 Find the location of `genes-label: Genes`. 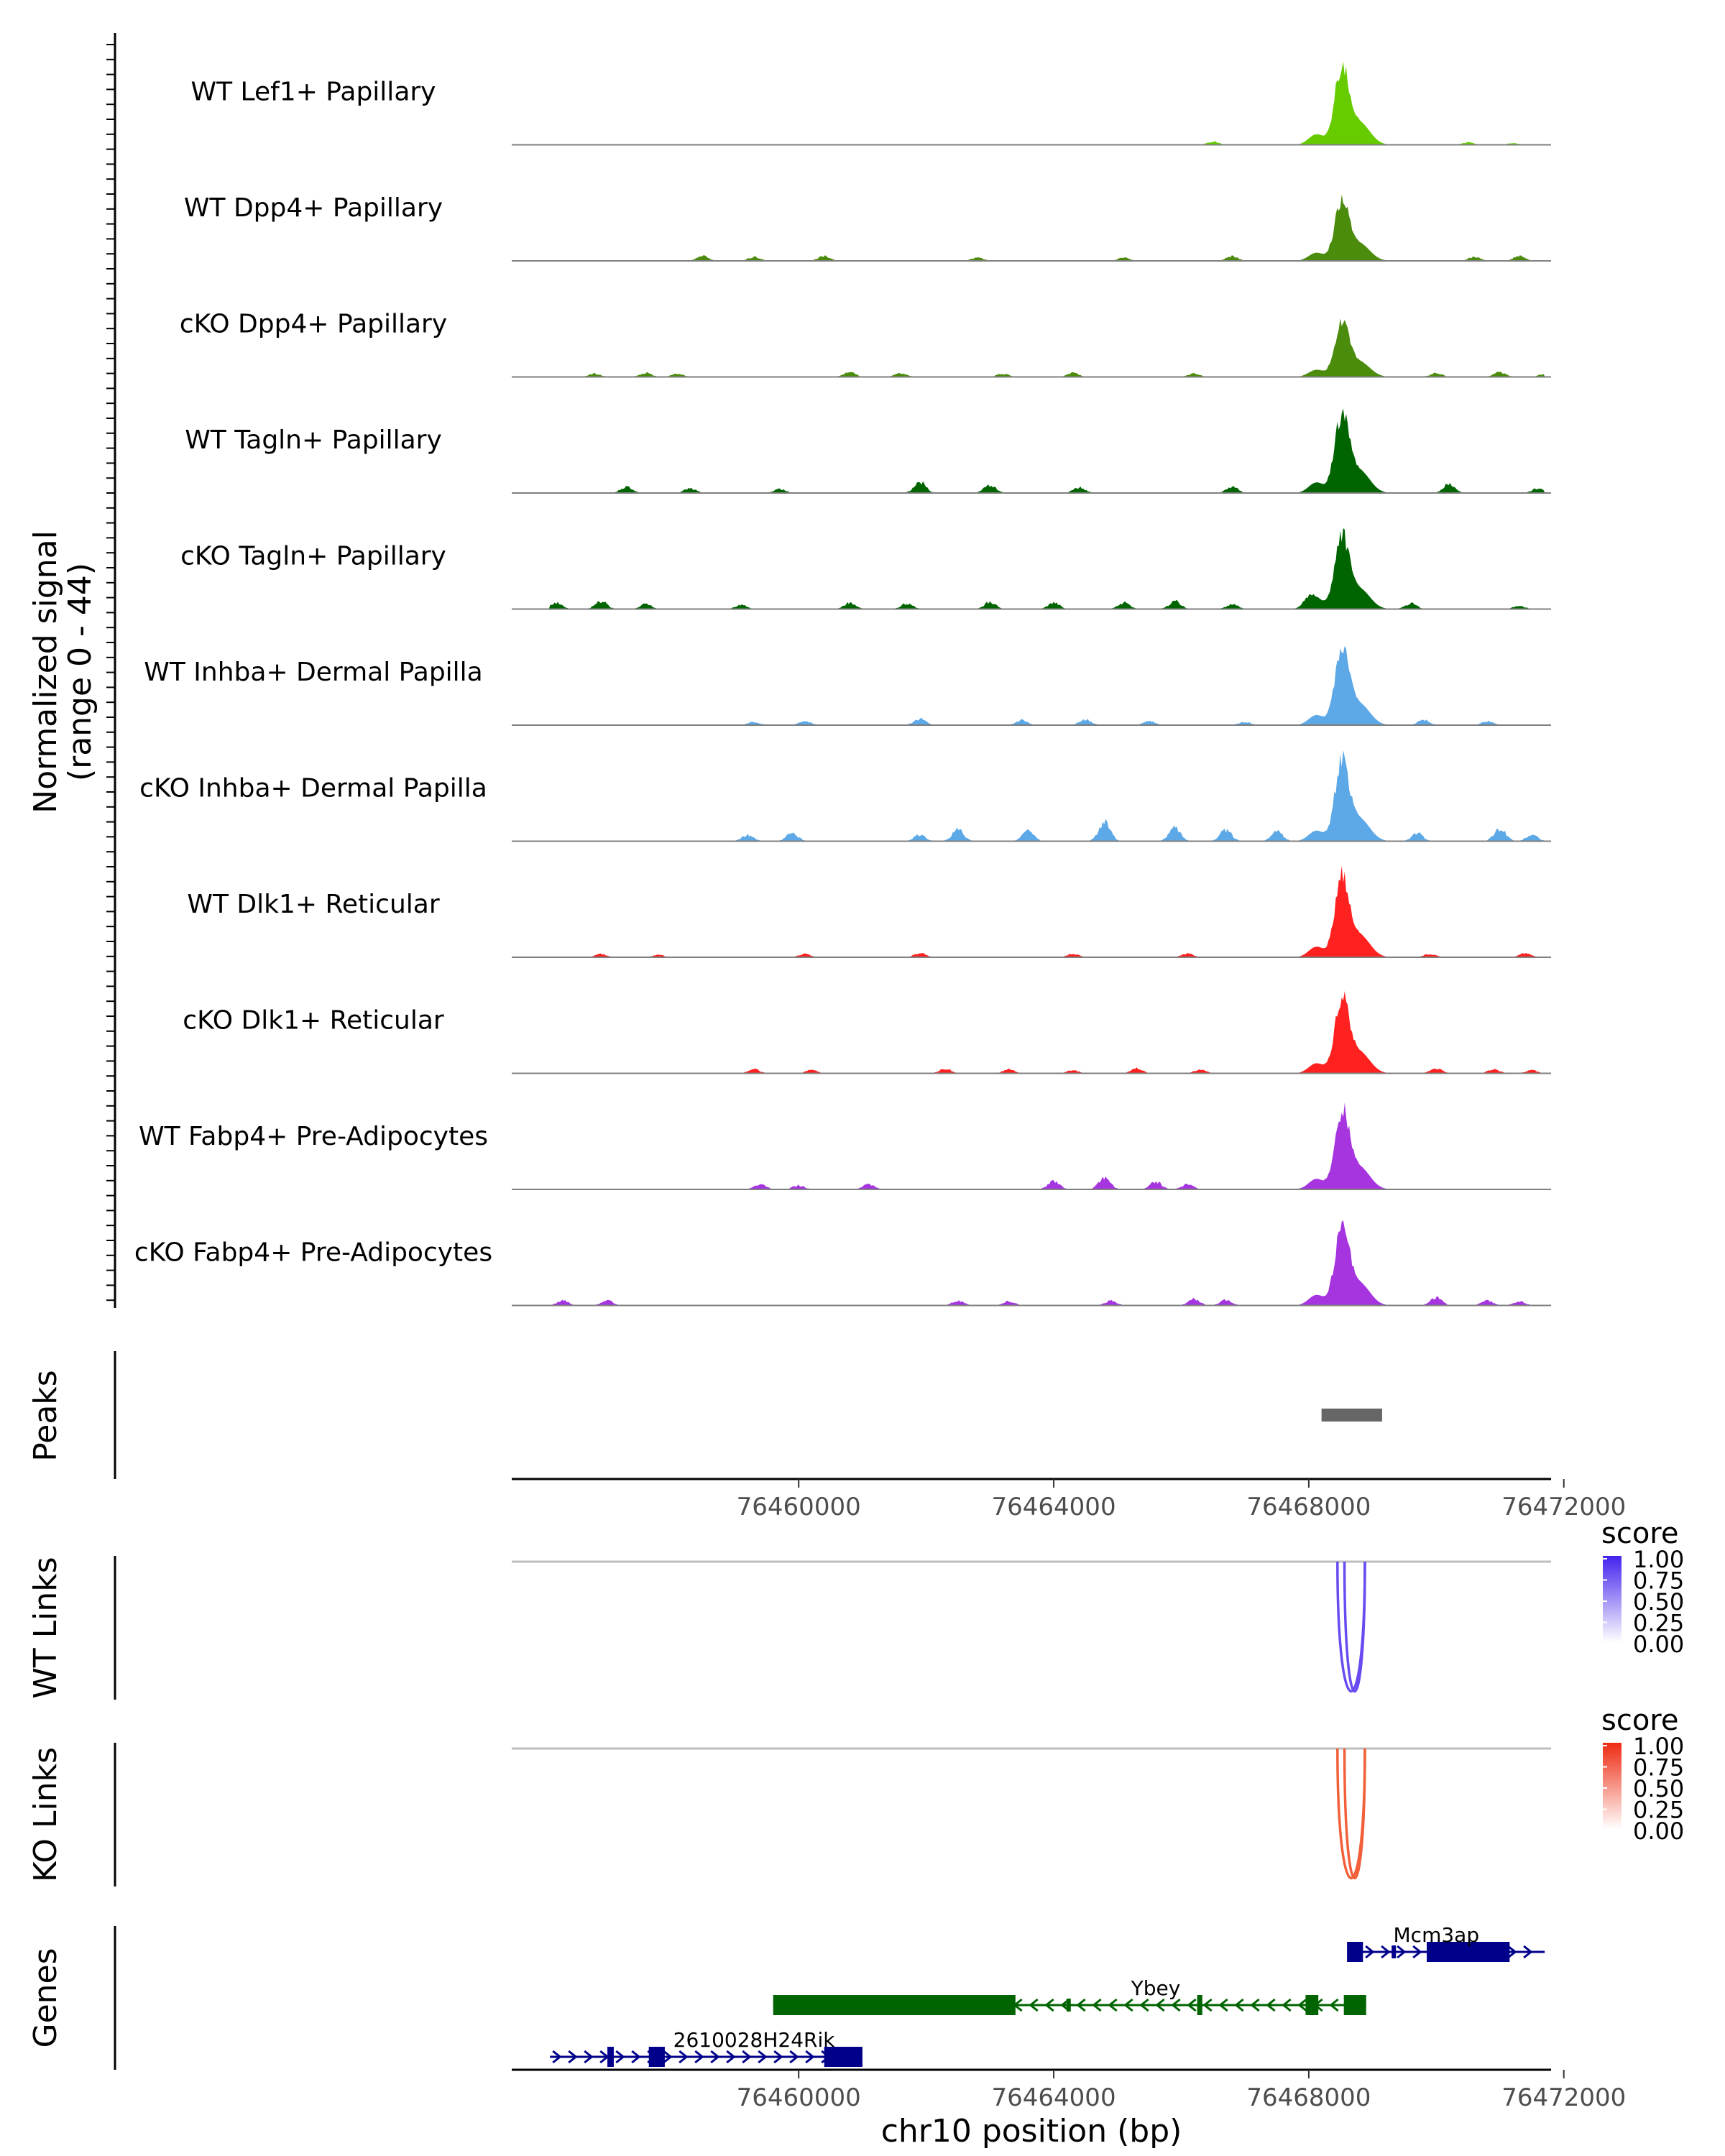

genes-label: Genes is located at coordinates (45, 1998).